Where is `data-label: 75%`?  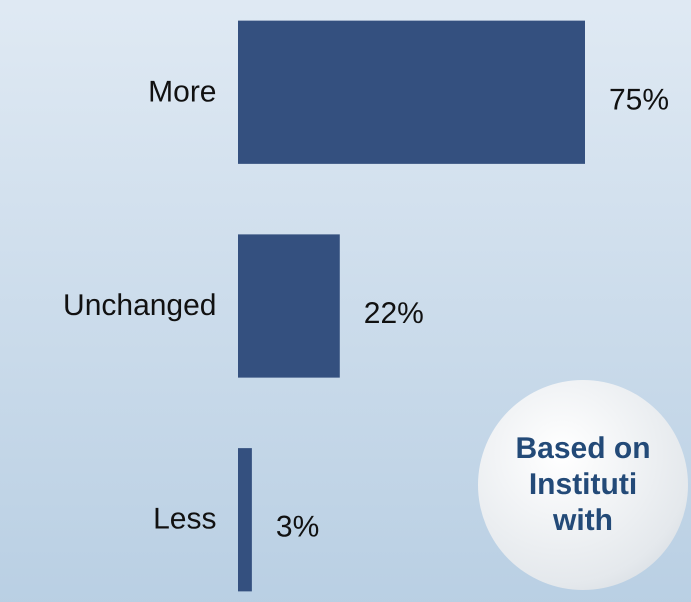
data-label: 75% is located at coordinates (639, 99).